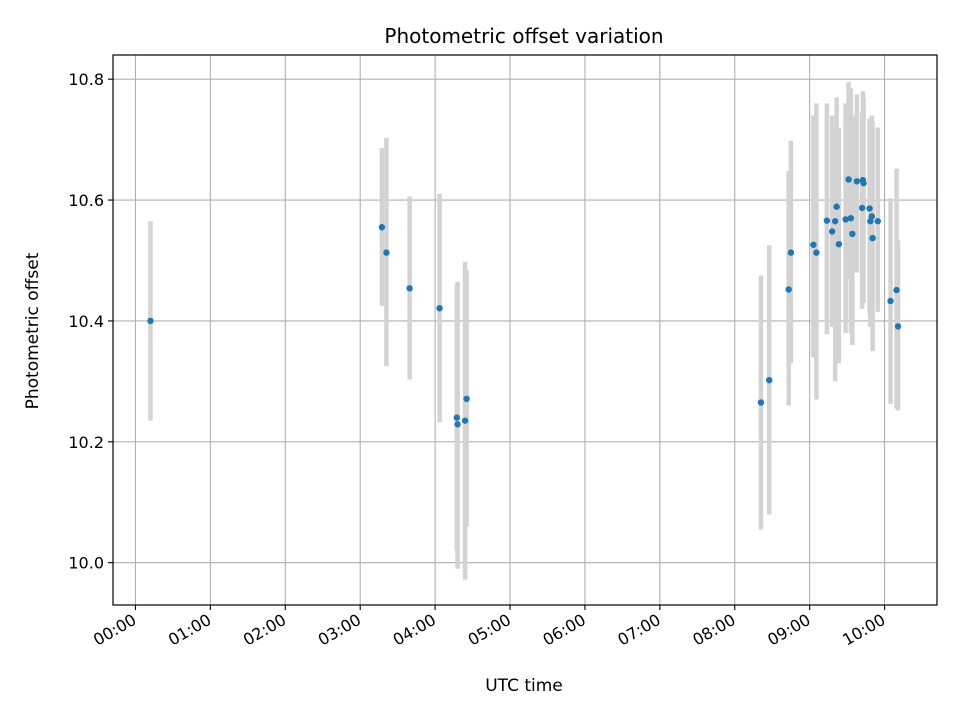  I want to click on y-tick-label: 10.2, so click(86, 442).